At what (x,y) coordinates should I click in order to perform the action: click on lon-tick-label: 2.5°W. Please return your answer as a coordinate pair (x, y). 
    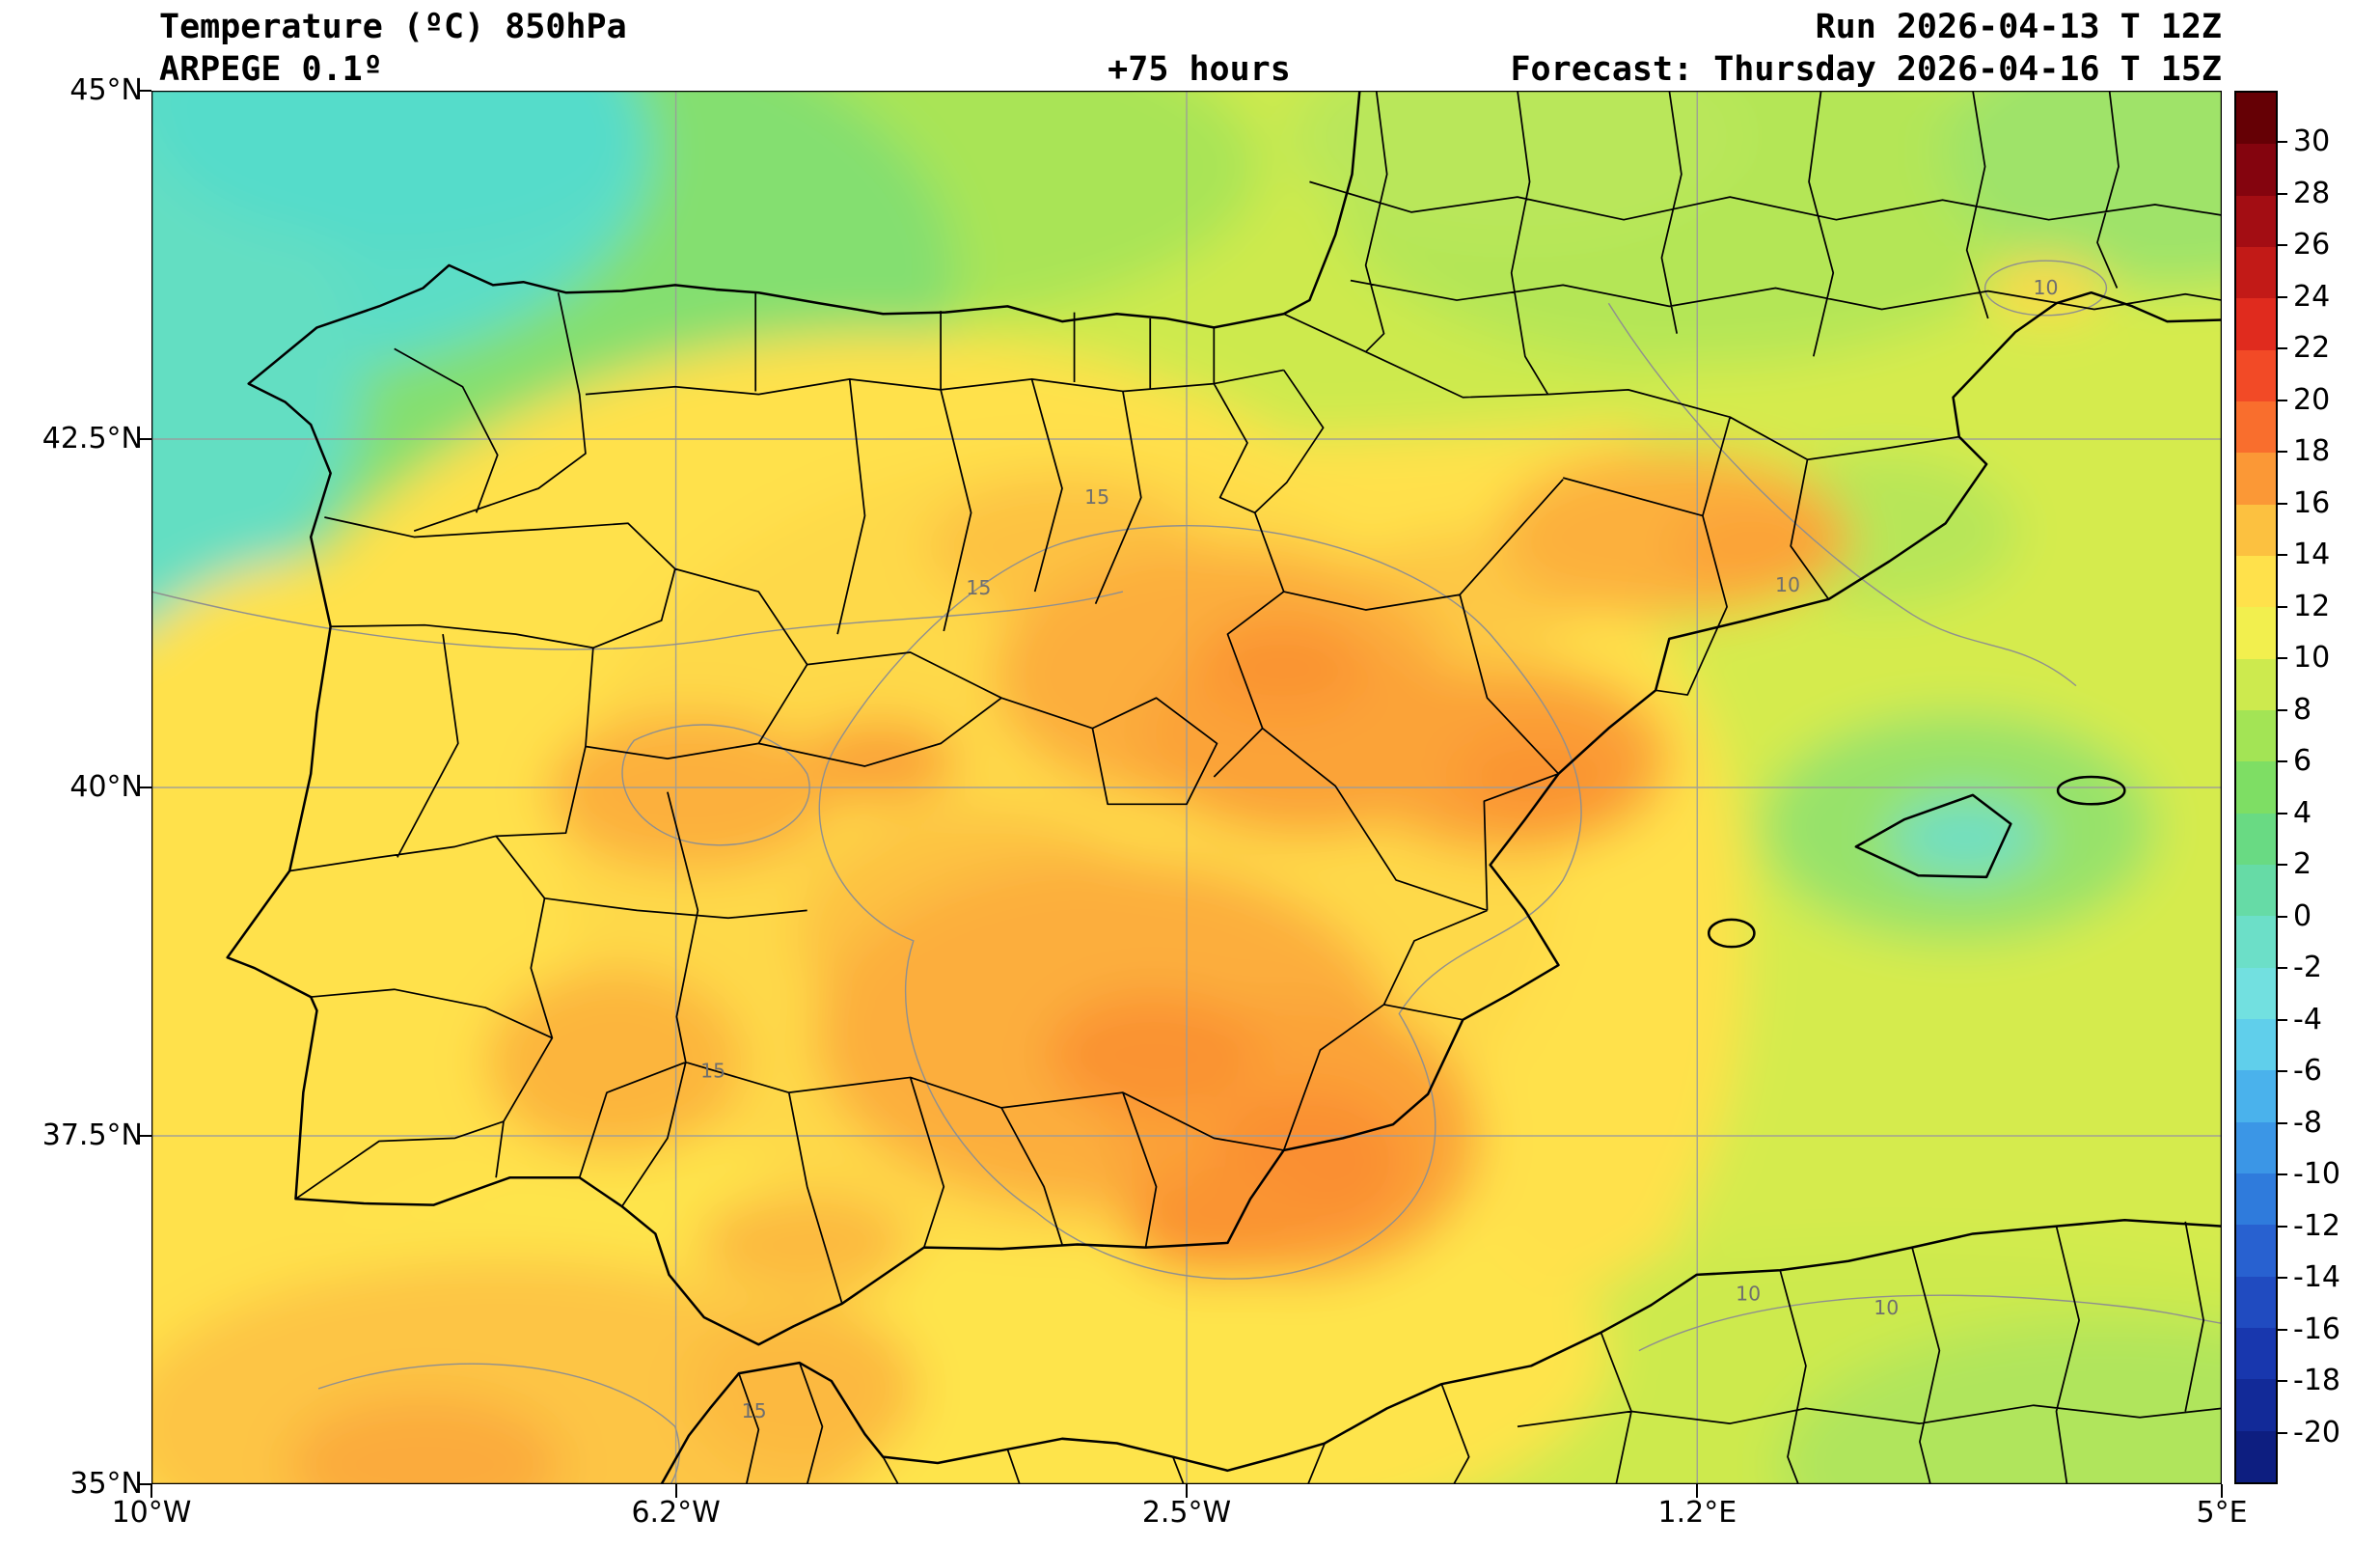
    Looking at the image, I should click on (1186, 1513).